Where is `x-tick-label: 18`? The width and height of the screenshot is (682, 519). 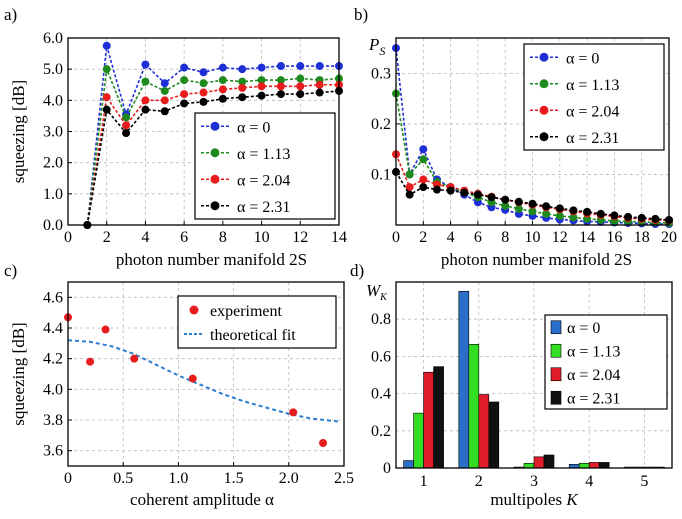
x-tick-label: 18 is located at coordinates (642, 237).